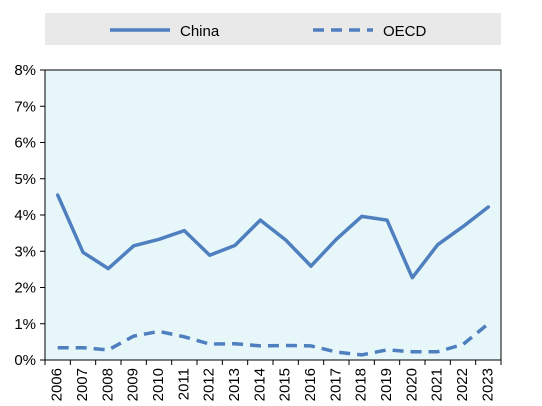 The width and height of the screenshot is (542, 406). What do you see at coordinates (437, 384) in the screenshot?
I see `x-tick-label: 2021` at bounding box center [437, 384].